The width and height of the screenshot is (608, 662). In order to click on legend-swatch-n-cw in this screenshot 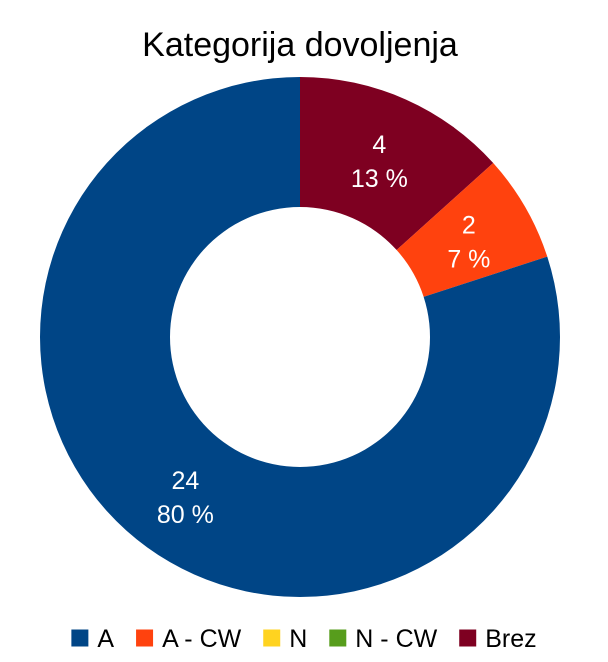, I will do `click(338, 638)`.